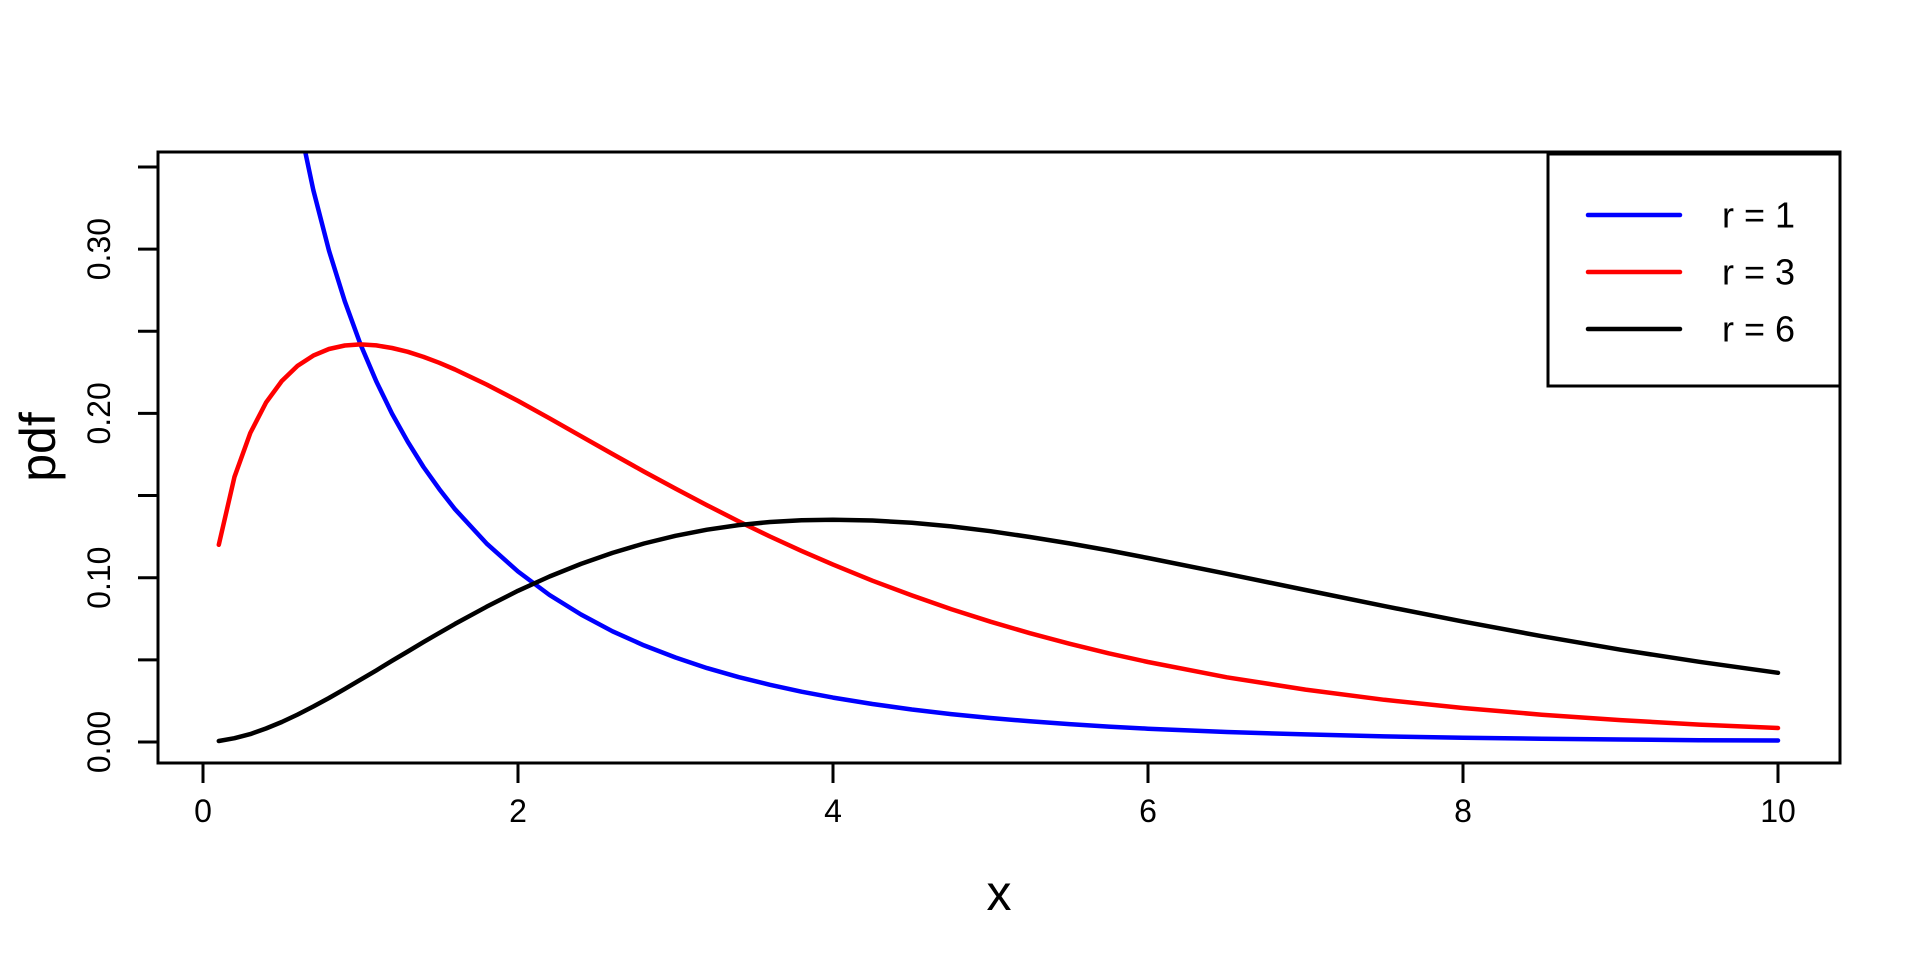 Image resolution: width=1920 pixels, height=960 pixels. What do you see at coordinates (1463, 811) in the screenshot?
I see `x-axis-tick-label: 8` at bounding box center [1463, 811].